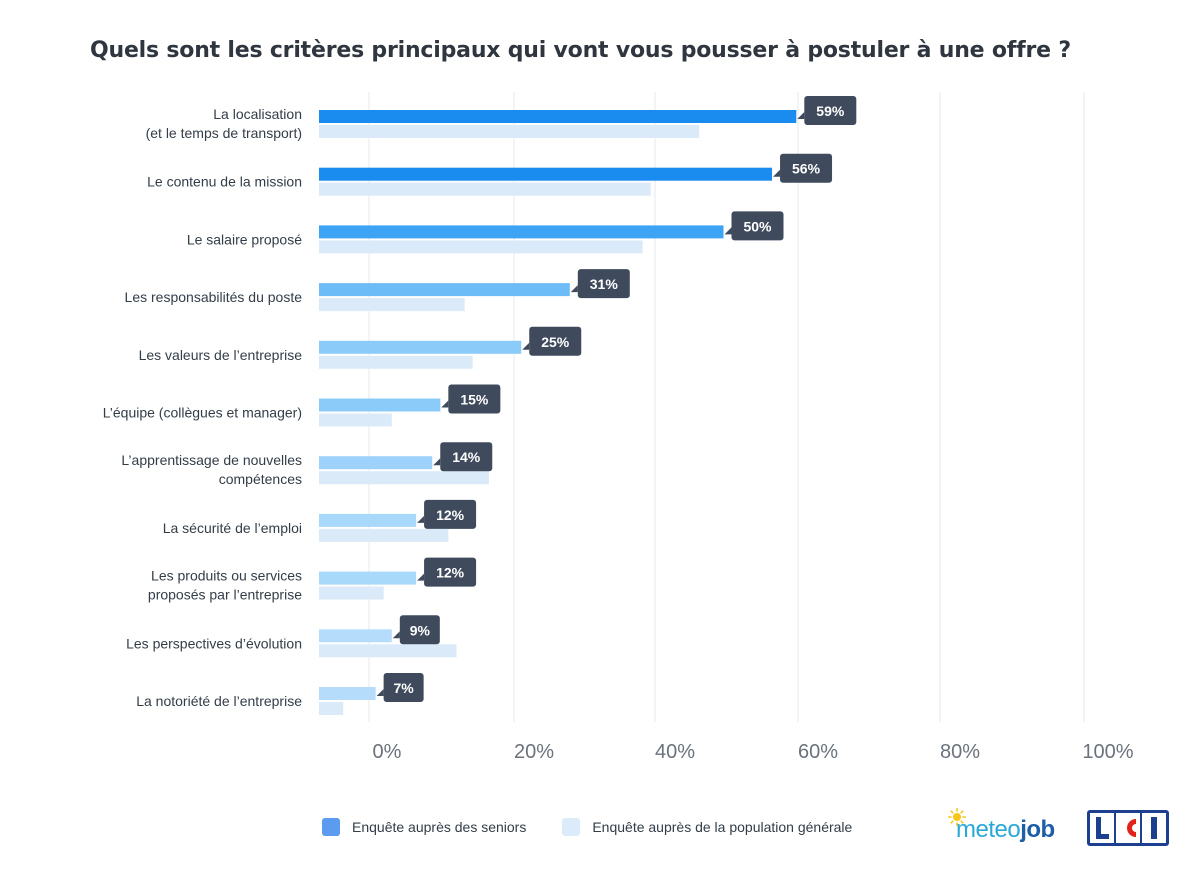 Image resolution: width=1200 pixels, height=873 pixels. I want to click on category-label: Les valeurs de l’entreprise, so click(221, 355).